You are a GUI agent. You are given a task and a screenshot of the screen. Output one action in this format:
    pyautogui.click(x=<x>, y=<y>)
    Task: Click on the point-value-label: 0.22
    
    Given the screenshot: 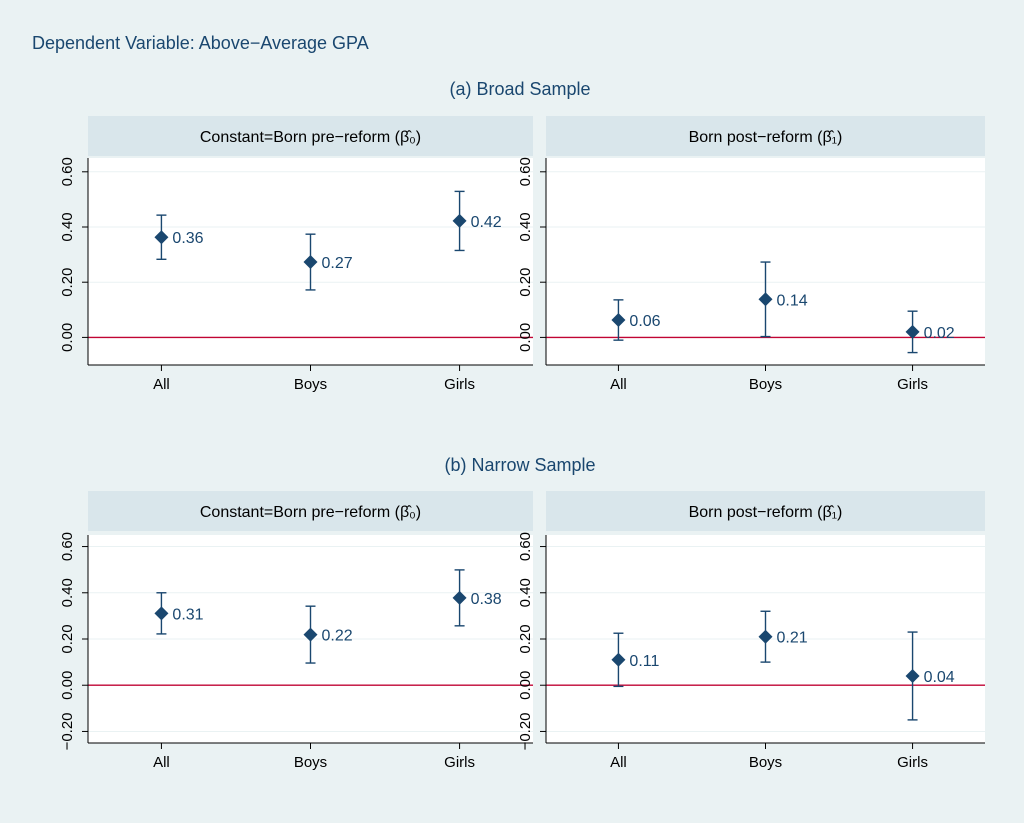 What is the action you would take?
    pyautogui.click(x=337, y=636)
    